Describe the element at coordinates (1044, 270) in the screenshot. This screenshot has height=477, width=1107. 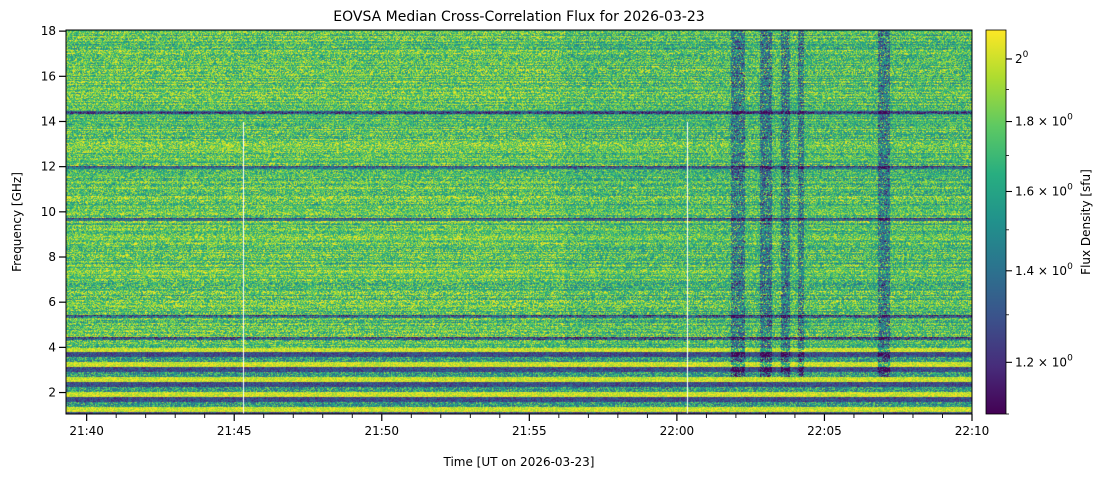
I see `colorbar-tick-label: 1.4 × 100` at that location.